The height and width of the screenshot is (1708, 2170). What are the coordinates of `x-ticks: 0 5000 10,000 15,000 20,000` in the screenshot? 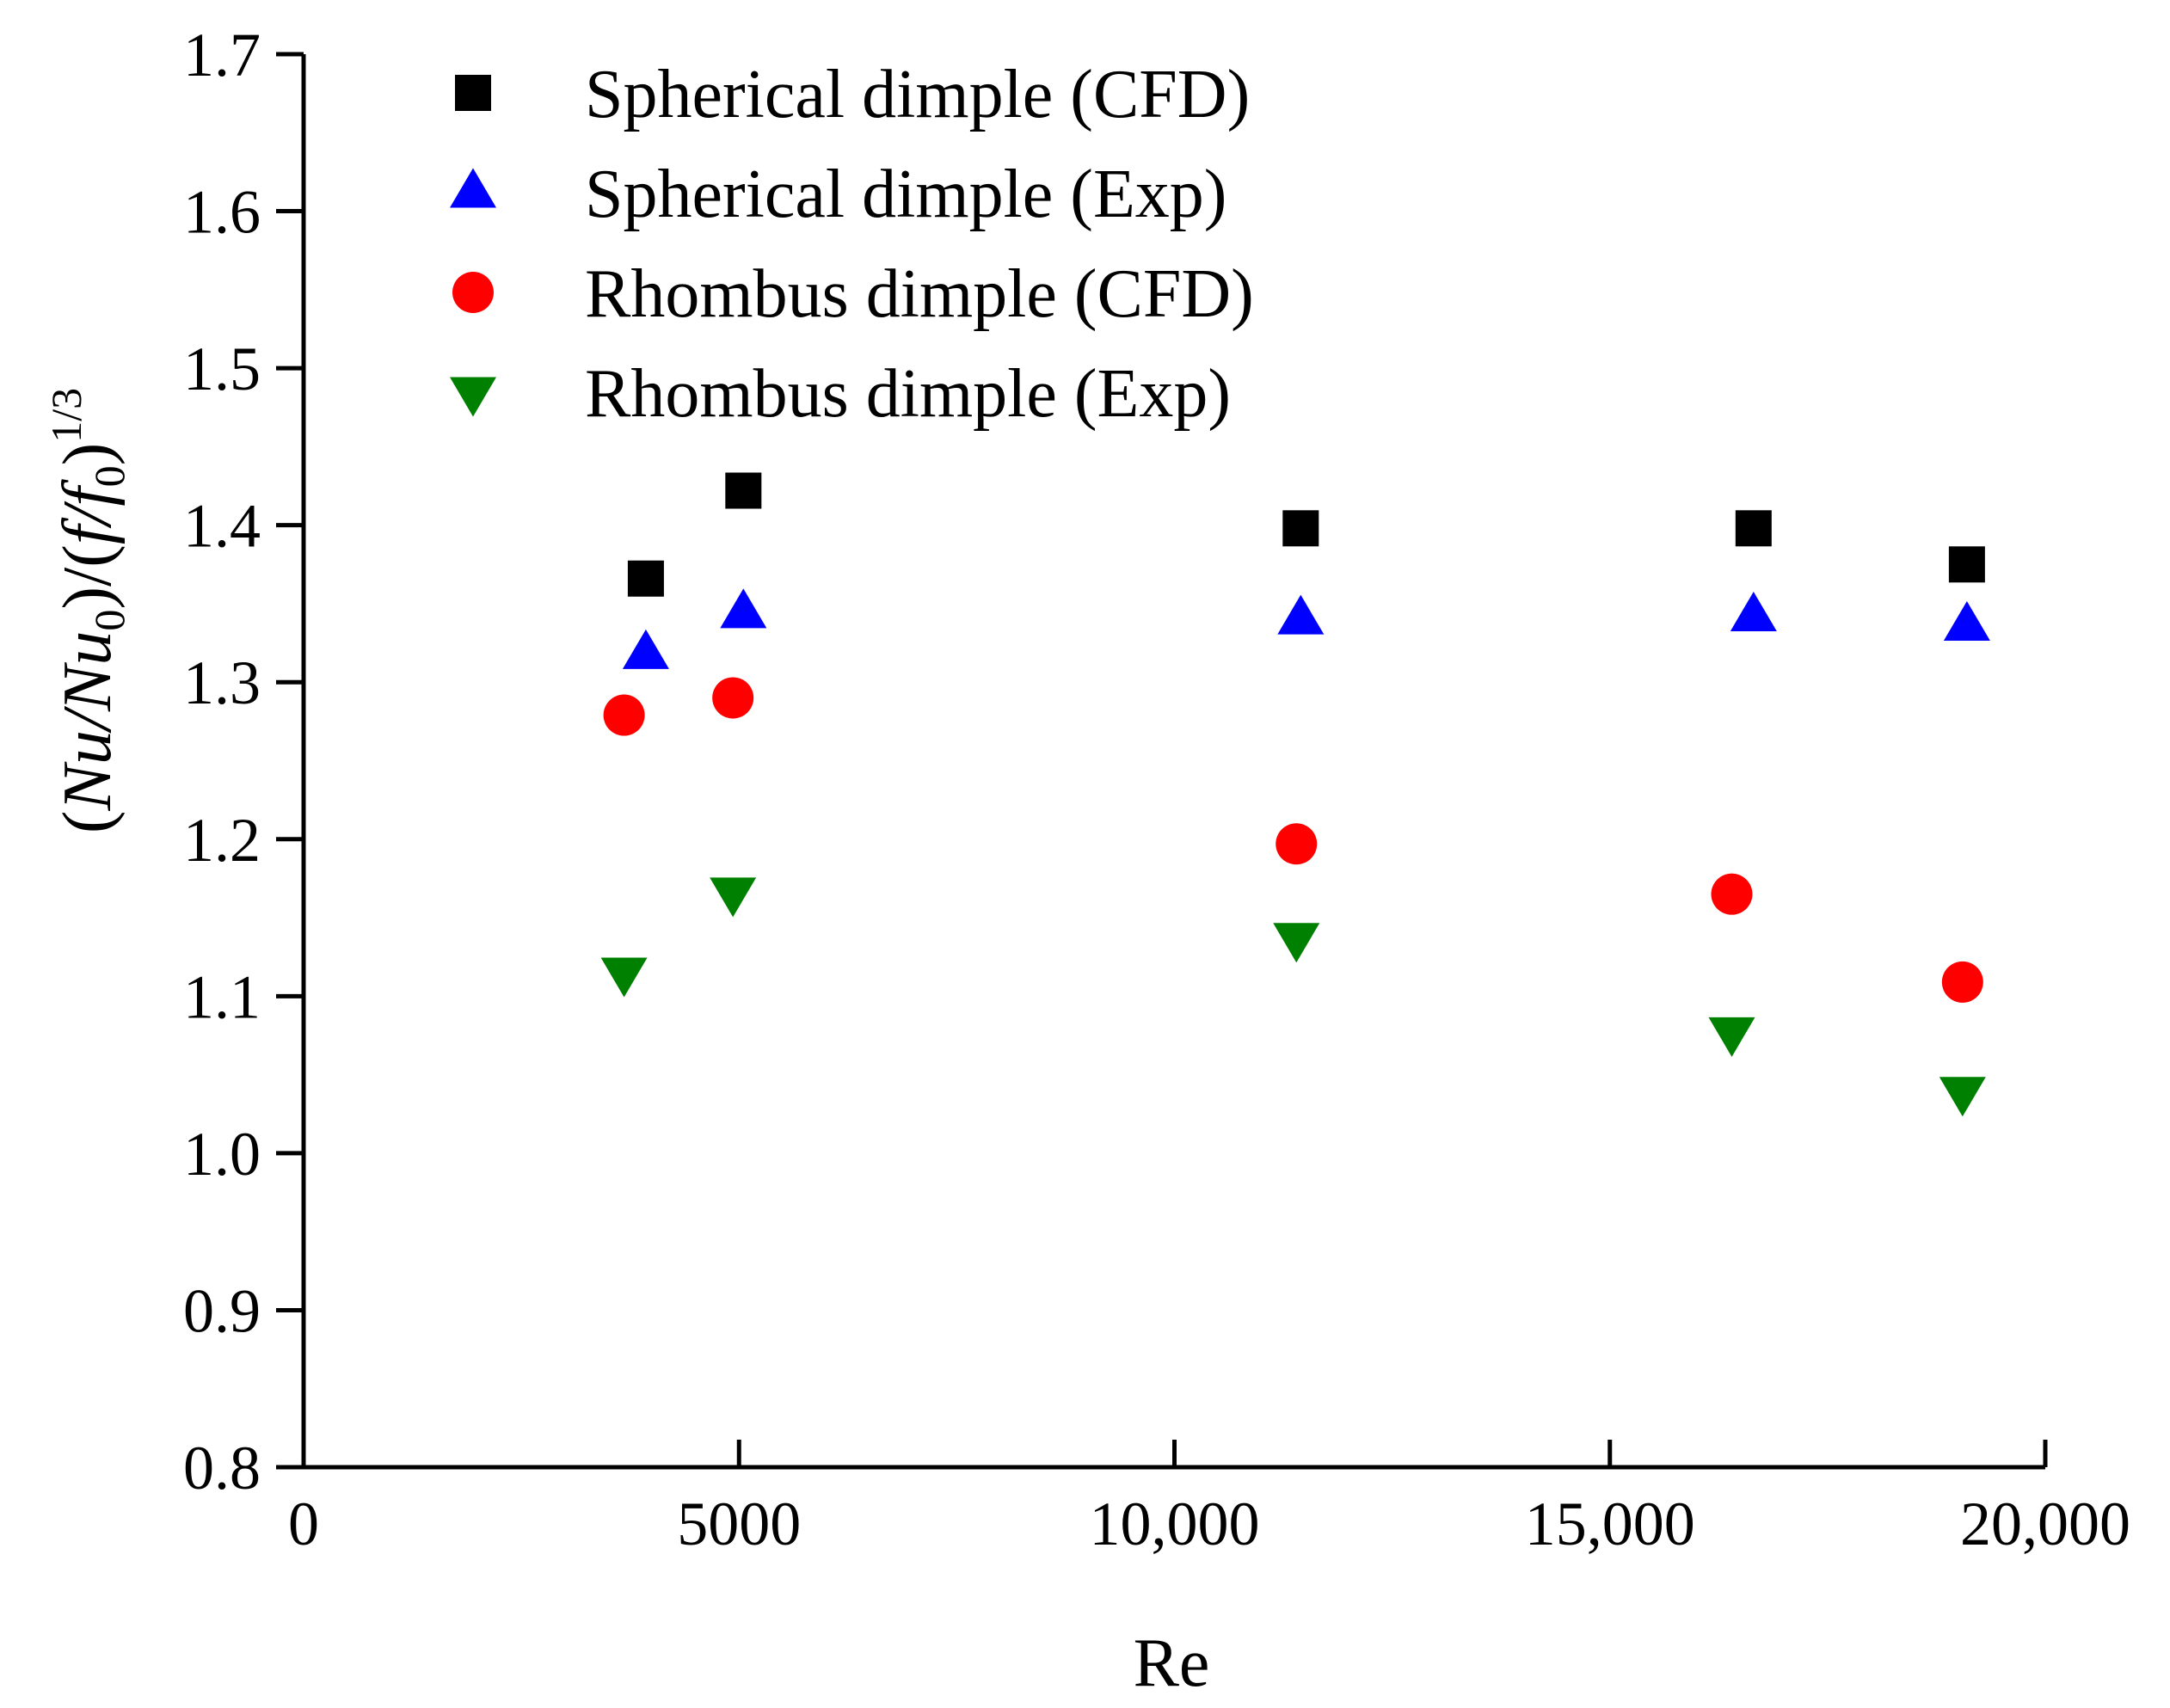 It's located at (1209, 1499).